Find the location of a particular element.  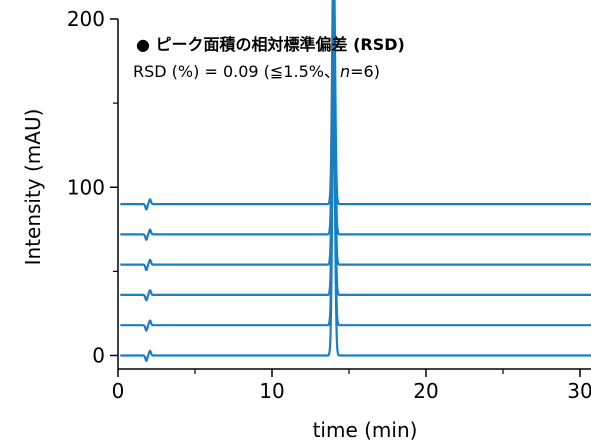

y-tick-label: 0 is located at coordinates (98, 356).